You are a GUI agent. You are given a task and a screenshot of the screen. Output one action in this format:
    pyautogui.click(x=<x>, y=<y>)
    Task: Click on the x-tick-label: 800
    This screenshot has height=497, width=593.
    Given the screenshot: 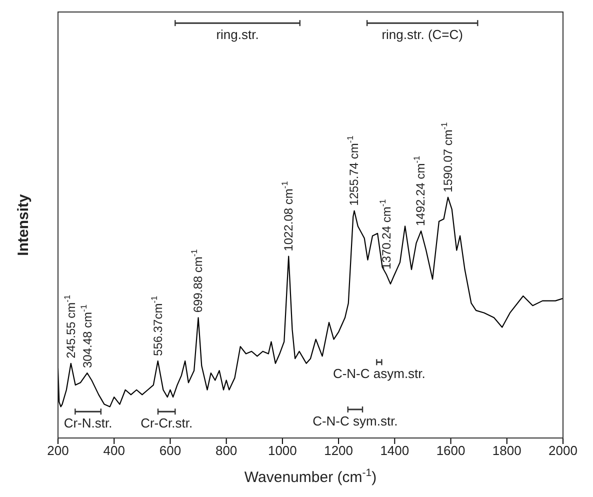 What is the action you would take?
    pyautogui.click(x=226, y=450)
    